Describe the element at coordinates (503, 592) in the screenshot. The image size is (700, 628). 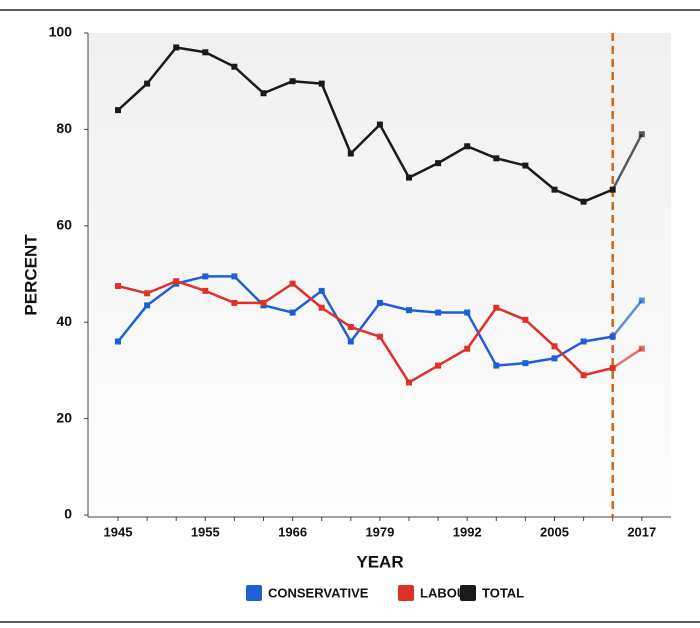
I see `legend-label: TOTAL` at that location.